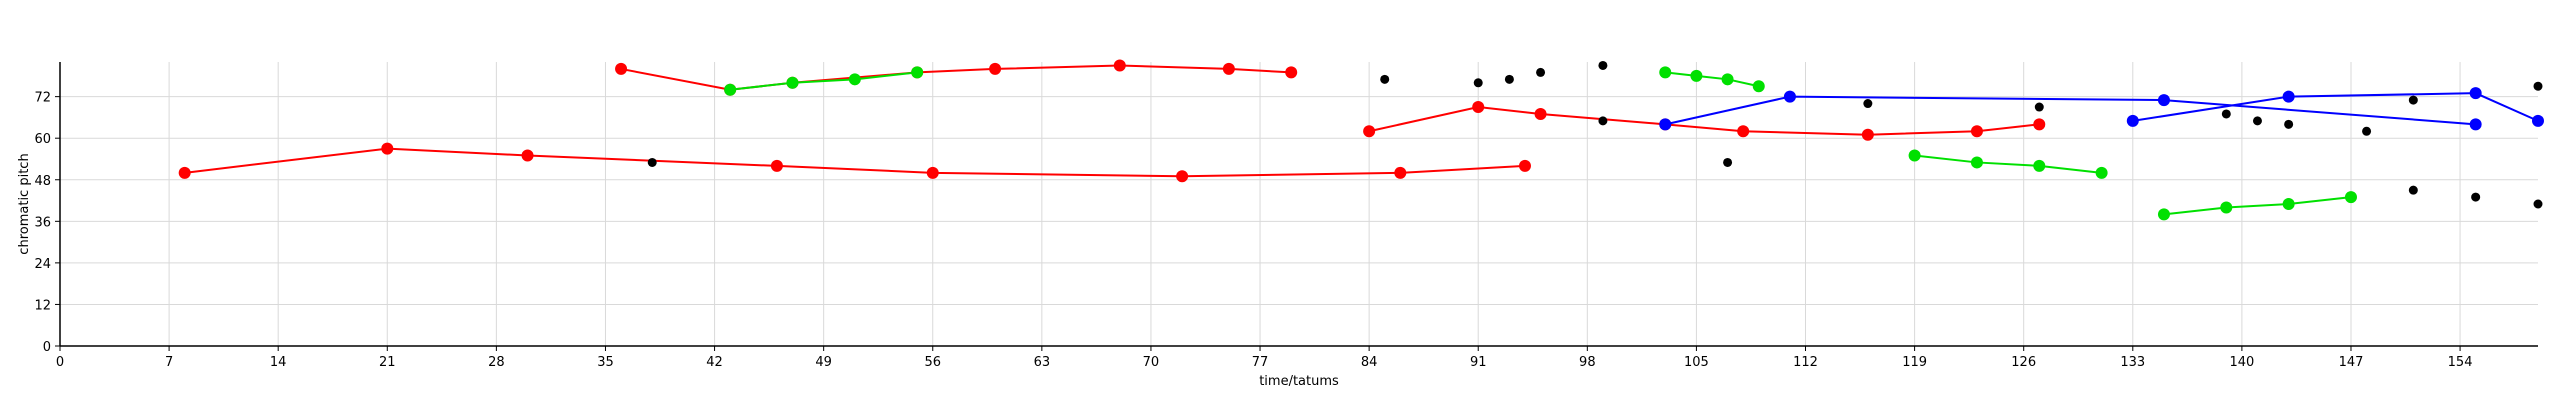 This screenshot has height=401, width=2560. I want to click on x-tick-label: 42, so click(714, 362).